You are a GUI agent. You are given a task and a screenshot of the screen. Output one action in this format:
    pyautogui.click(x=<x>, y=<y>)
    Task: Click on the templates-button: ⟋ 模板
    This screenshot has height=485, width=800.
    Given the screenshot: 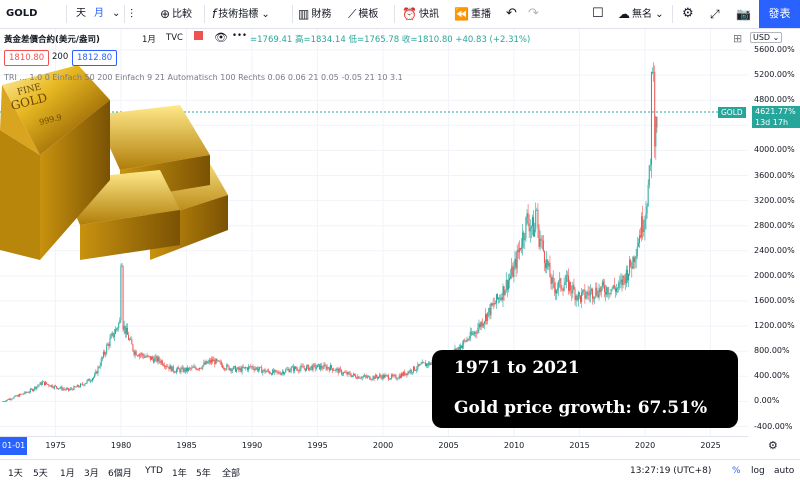 What is the action you would take?
    pyautogui.click(x=363, y=14)
    